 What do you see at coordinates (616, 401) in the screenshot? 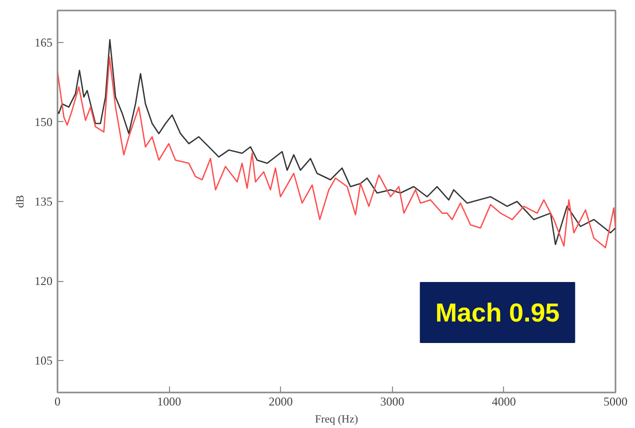
I see `x-tick-label: 5000` at bounding box center [616, 401].